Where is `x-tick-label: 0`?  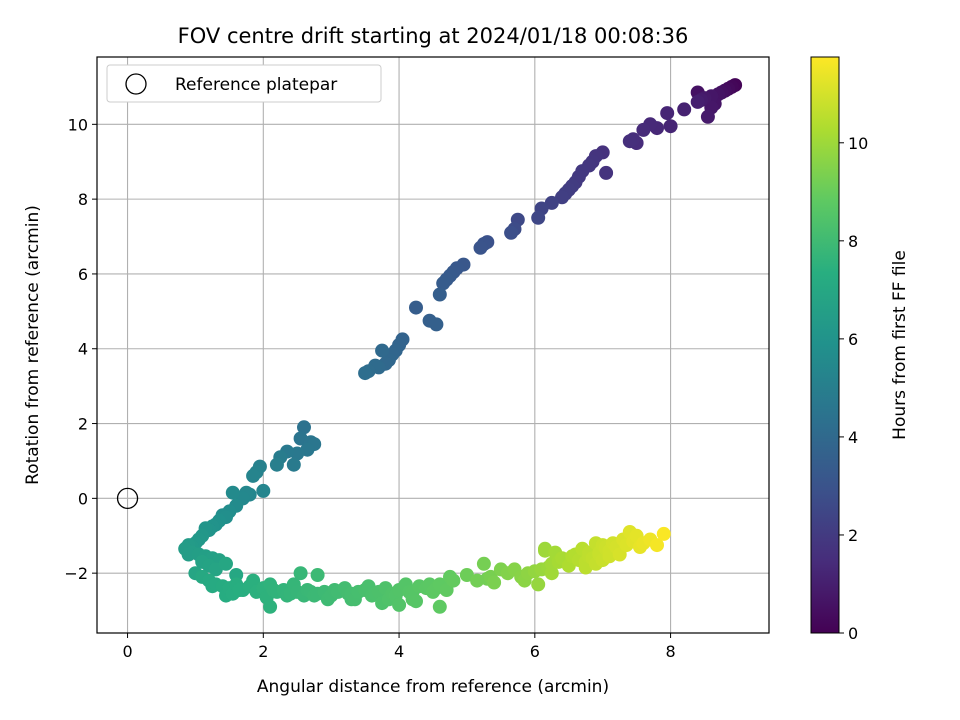 x-tick-label: 0 is located at coordinates (127, 651).